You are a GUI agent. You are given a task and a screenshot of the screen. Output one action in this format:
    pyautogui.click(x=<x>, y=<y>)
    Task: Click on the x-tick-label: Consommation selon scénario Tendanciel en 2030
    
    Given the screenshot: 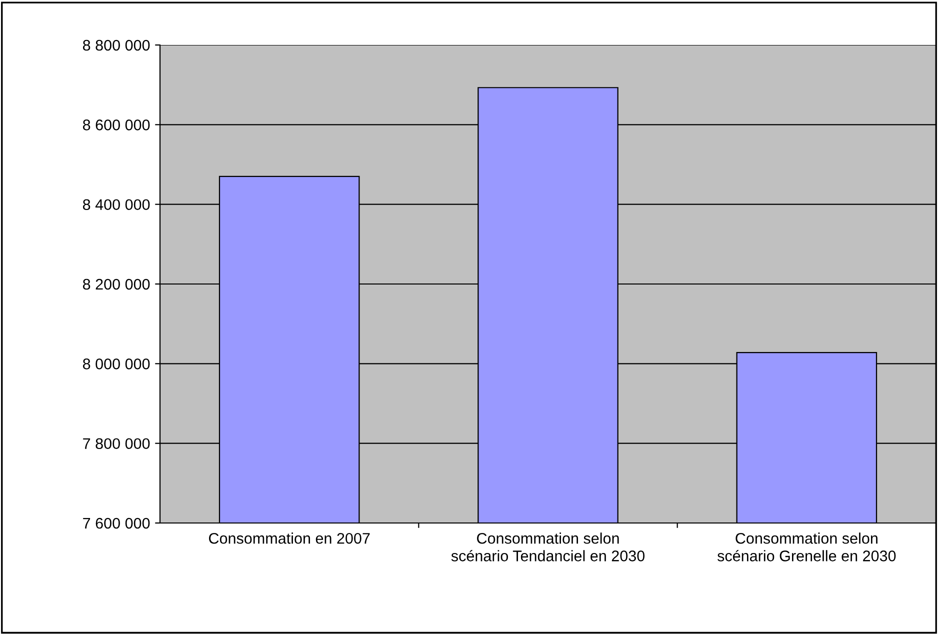 What is the action you would take?
    pyautogui.click(x=548, y=547)
    